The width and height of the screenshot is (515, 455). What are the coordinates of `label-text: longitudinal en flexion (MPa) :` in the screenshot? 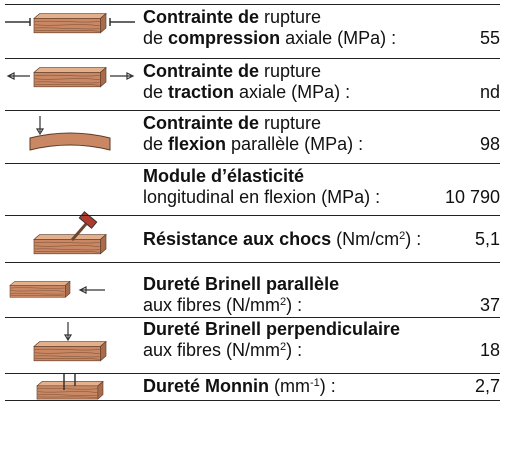 It's located at (262, 197).